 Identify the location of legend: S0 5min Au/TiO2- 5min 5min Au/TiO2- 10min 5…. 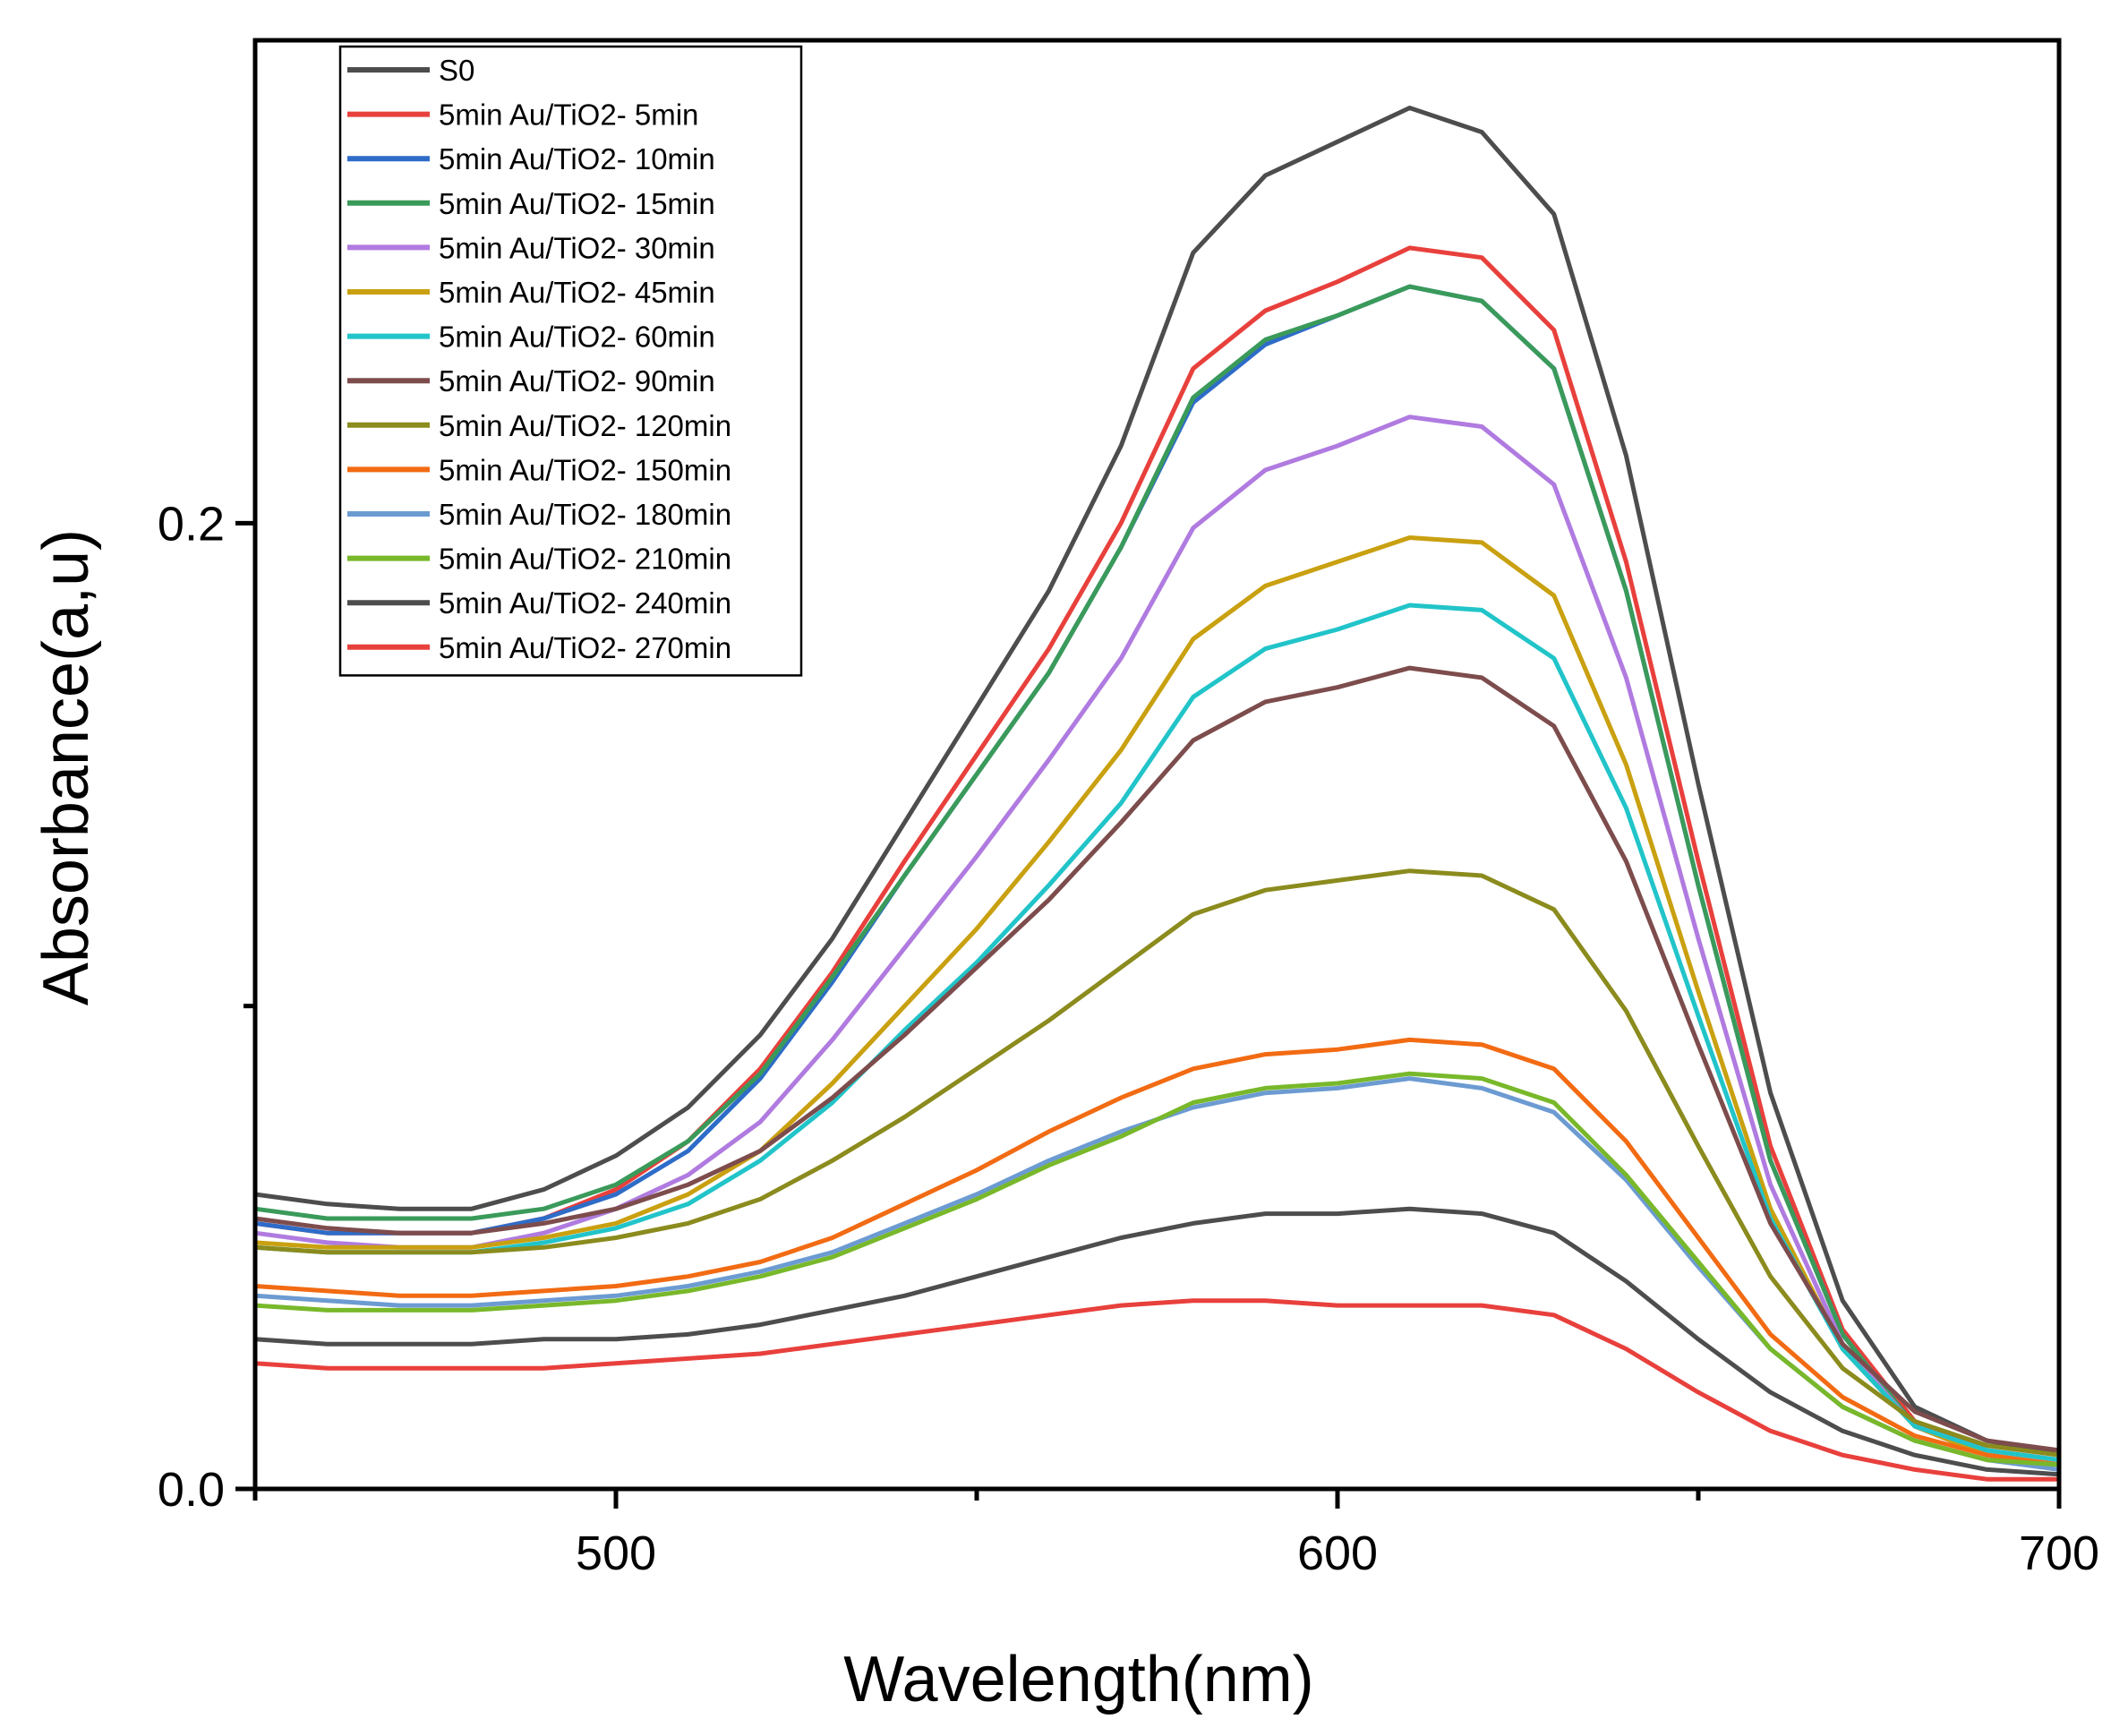
(570, 361).